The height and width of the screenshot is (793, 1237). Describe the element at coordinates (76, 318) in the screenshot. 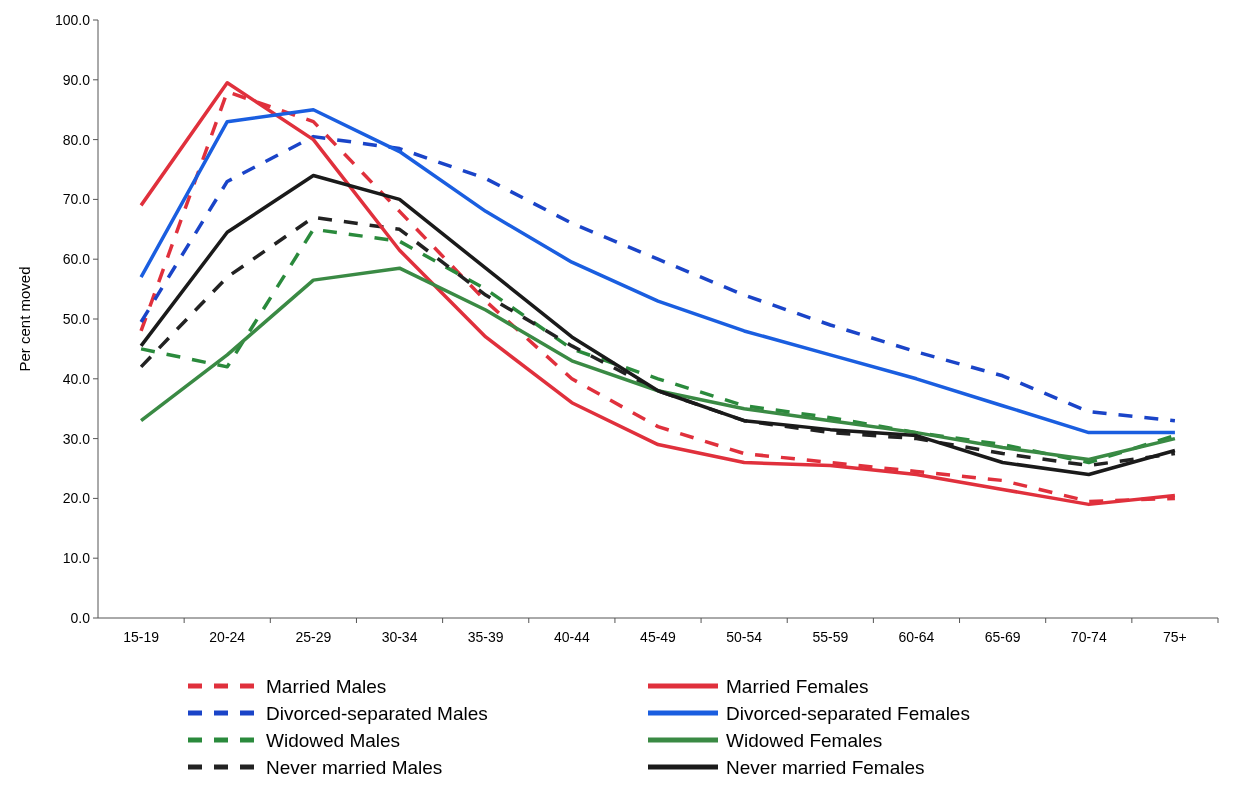

I see `y-tick-label: 50.0` at that location.